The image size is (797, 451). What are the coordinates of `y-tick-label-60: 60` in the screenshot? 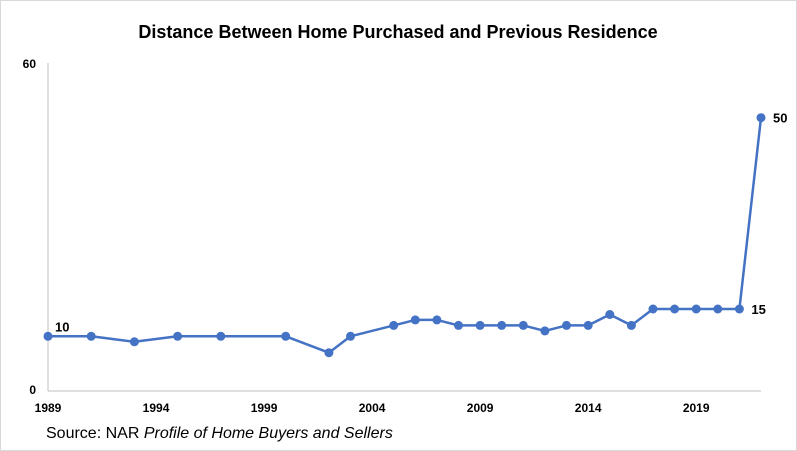 It's located at (30, 64).